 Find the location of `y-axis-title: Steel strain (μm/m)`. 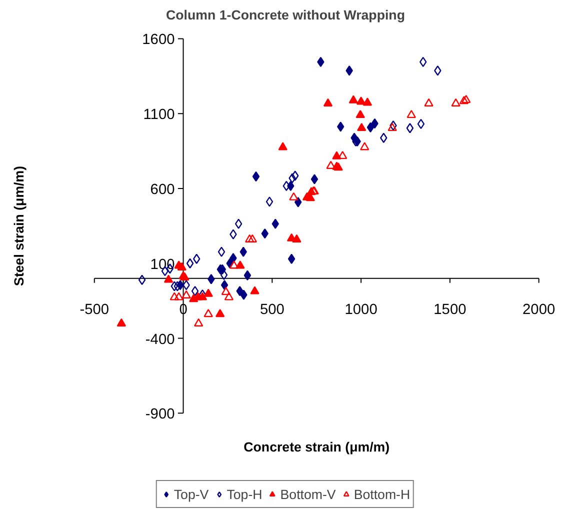

y-axis-title: Steel strain (μm/m) is located at coordinates (18, 226).